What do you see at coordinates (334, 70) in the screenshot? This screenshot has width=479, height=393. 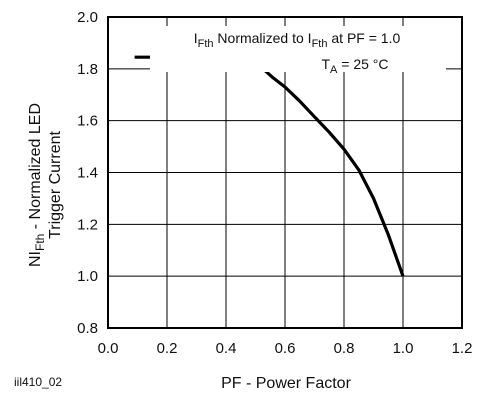 I see `annotation-subscript: A` at bounding box center [334, 70].